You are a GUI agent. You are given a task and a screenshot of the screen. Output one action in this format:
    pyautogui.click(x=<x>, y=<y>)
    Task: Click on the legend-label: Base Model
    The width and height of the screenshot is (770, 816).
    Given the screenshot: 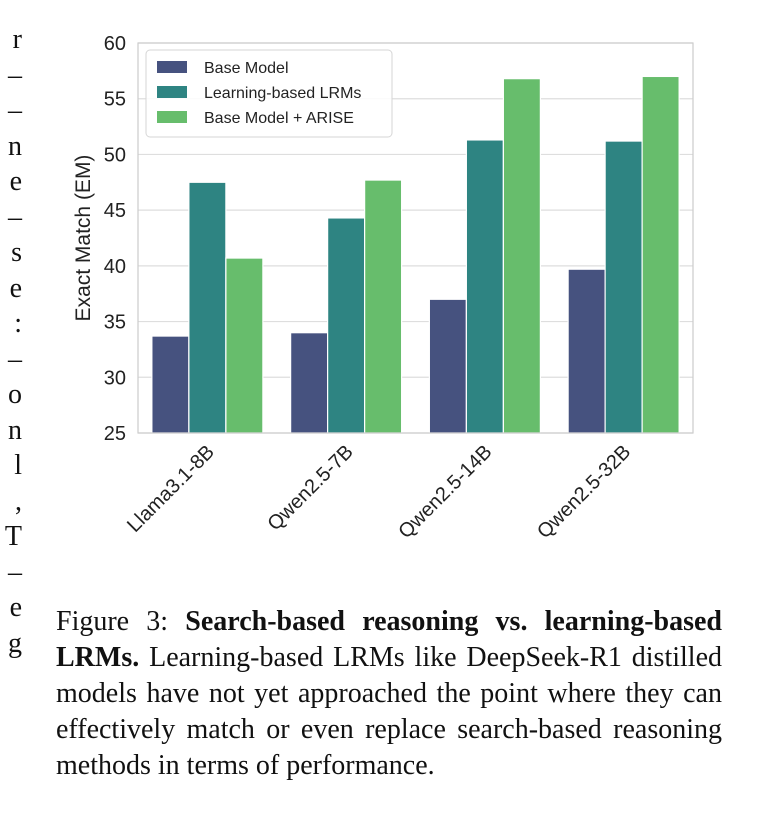 What is the action you would take?
    pyautogui.click(x=246, y=68)
    